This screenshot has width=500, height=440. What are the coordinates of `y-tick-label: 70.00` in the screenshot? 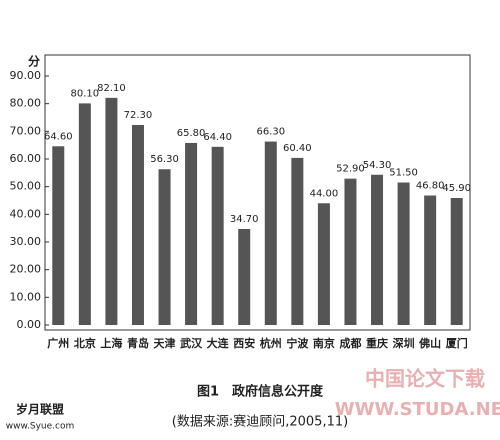 It's located at (26, 130).